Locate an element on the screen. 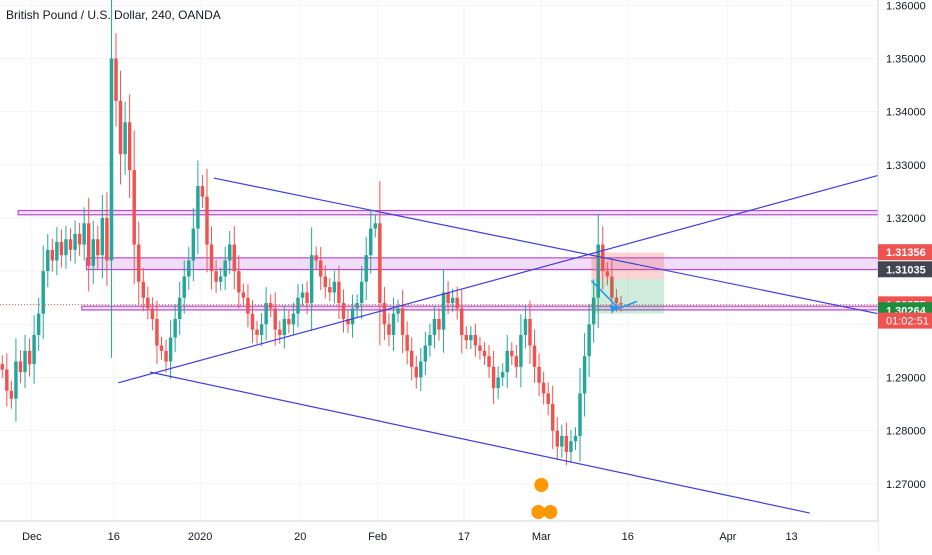 Image resolution: width=932 pixels, height=555 pixels. price-label: 1.31035 is located at coordinates (906, 270).